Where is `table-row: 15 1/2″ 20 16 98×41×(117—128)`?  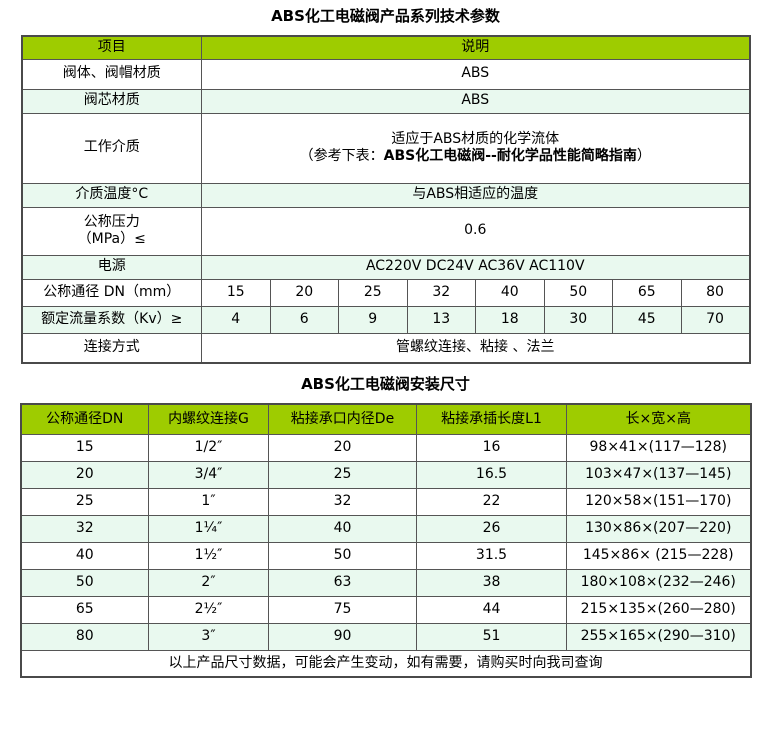
table-row: 15 1/2″ 20 16 98×41×(117—128) is located at coordinates (385, 447).